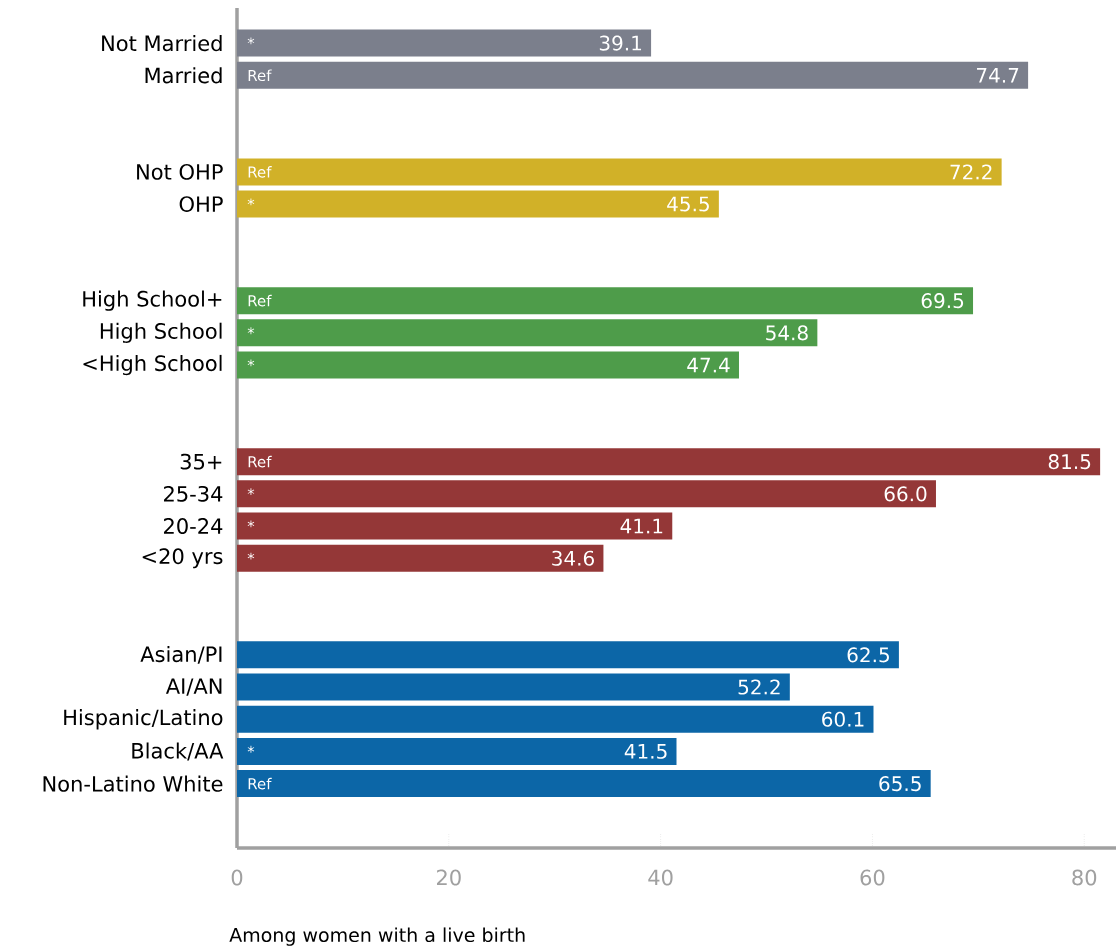 This screenshot has height=950, width=1116. What do you see at coordinates (905, 494) in the screenshot?
I see `data-label: 66.0` at bounding box center [905, 494].